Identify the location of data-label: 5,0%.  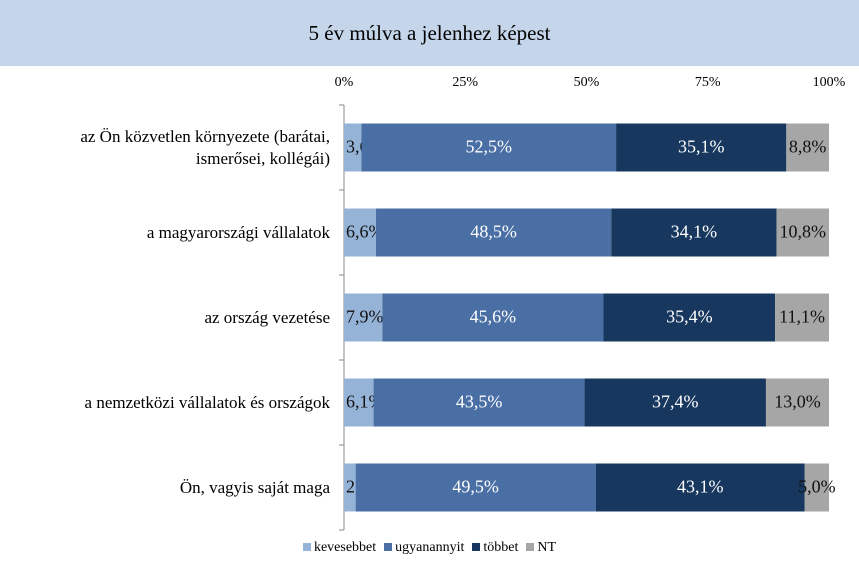
(817, 487).